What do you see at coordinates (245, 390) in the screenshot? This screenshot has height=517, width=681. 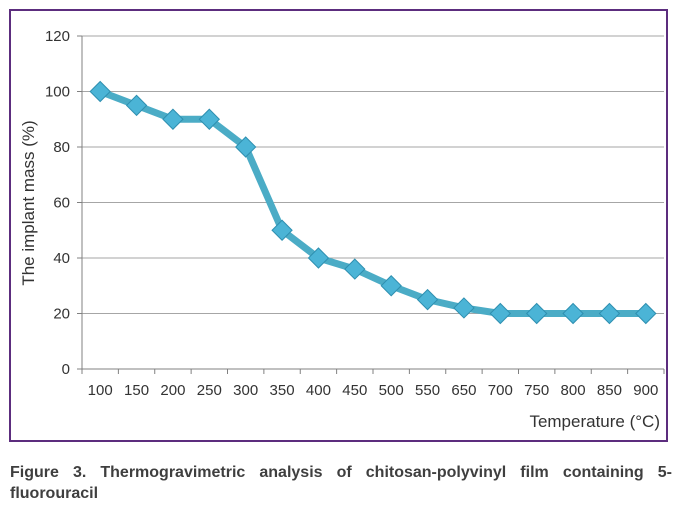 I see `x-tick-label-300: 300` at bounding box center [245, 390].